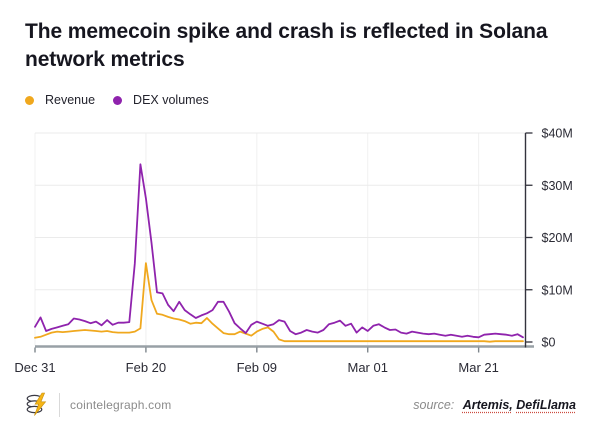 This screenshot has width=600, height=436. I want to click on y-tick-label: $30M, so click(557, 186).